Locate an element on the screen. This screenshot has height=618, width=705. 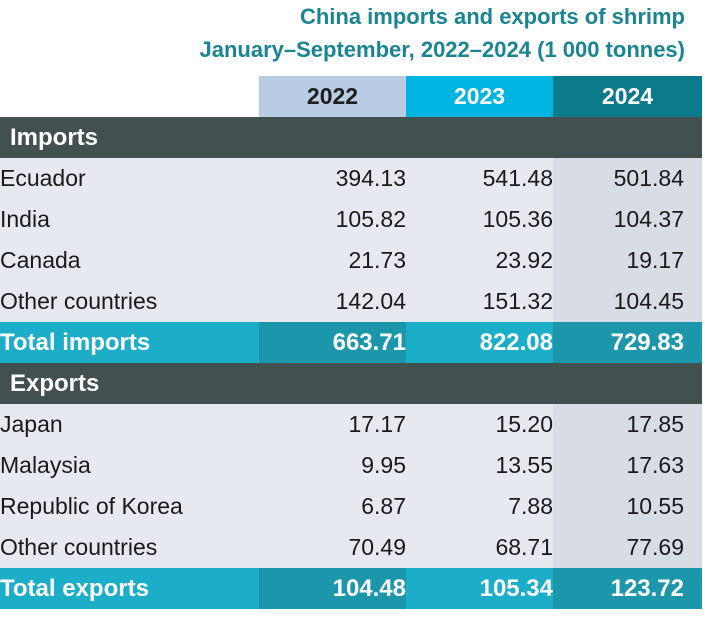
value-cell-2022: 17.17 is located at coordinates (332, 424).